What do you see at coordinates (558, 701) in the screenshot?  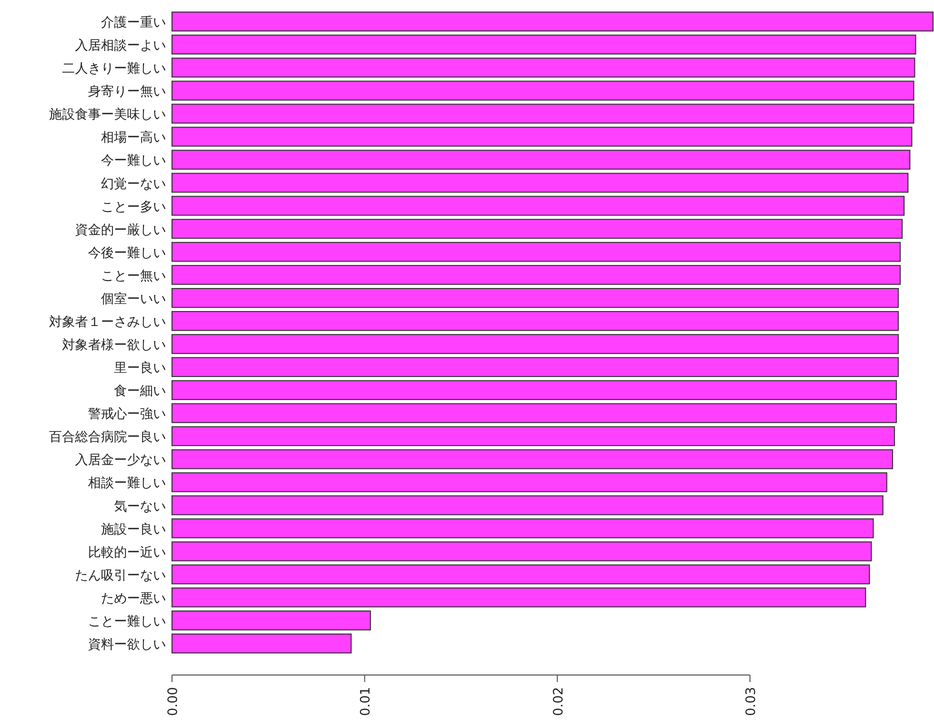 I see `x-tick-label: 0.02` at bounding box center [558, 701].